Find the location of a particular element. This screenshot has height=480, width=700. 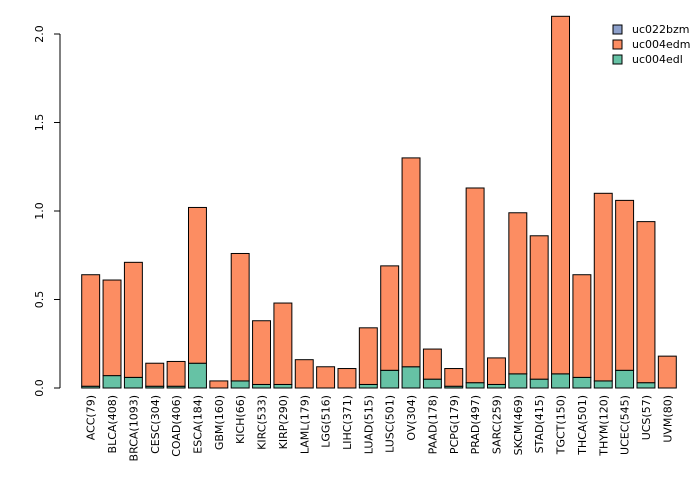

x-tick-label: UCS(57) is located at coordinates (646, 417).